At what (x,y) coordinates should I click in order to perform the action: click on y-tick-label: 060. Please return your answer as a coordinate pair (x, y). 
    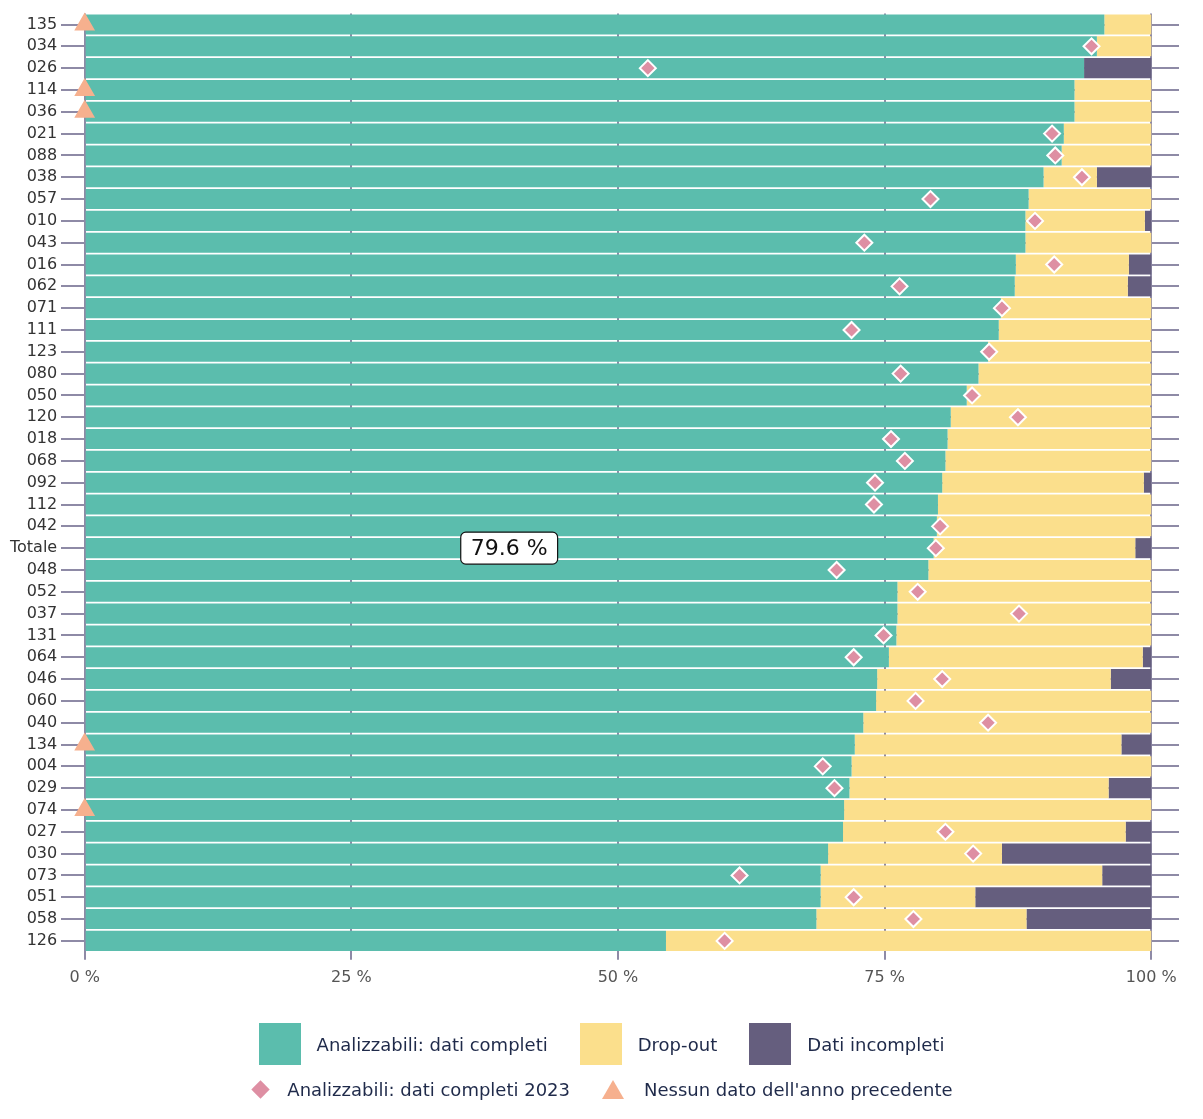
    Looking at the image, I should click on (42, 700).